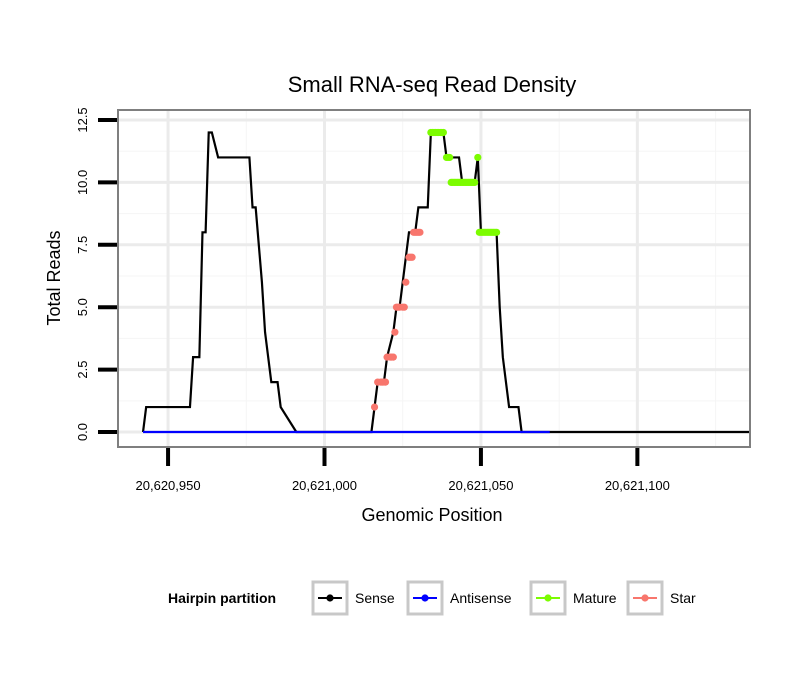  I want to click on chart-title: Small RNA-seq Read Density, so click(432, 84).